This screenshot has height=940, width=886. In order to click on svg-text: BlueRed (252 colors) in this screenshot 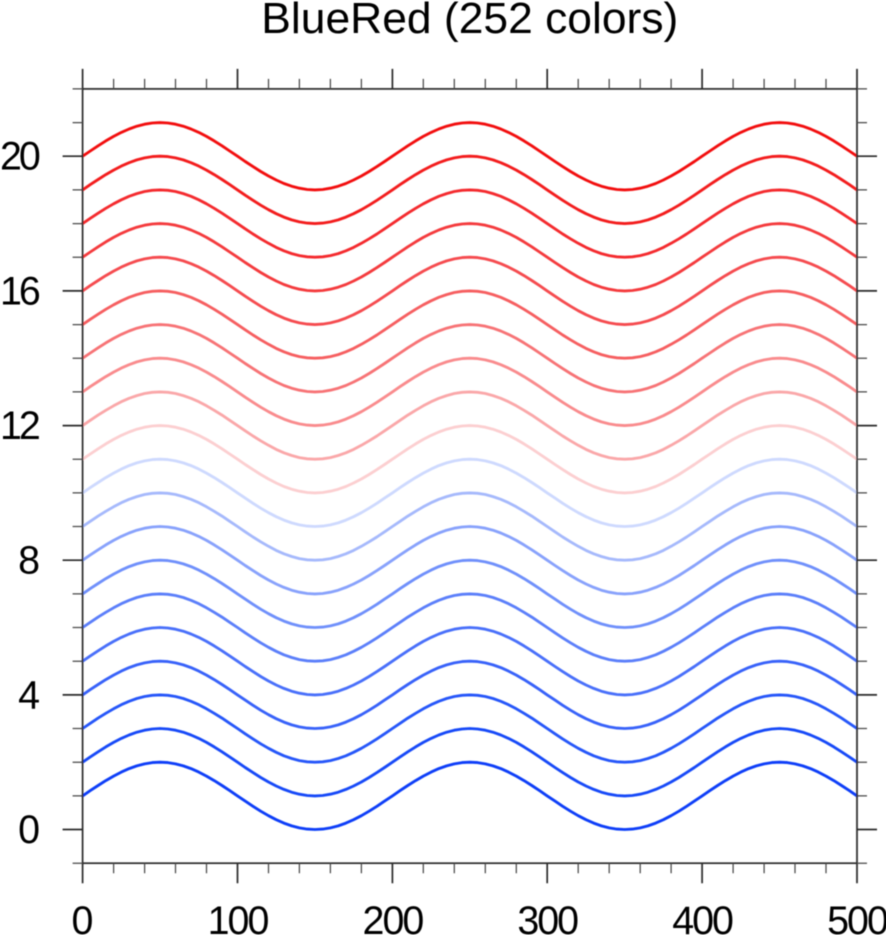, I will do `click(469, 21)`.